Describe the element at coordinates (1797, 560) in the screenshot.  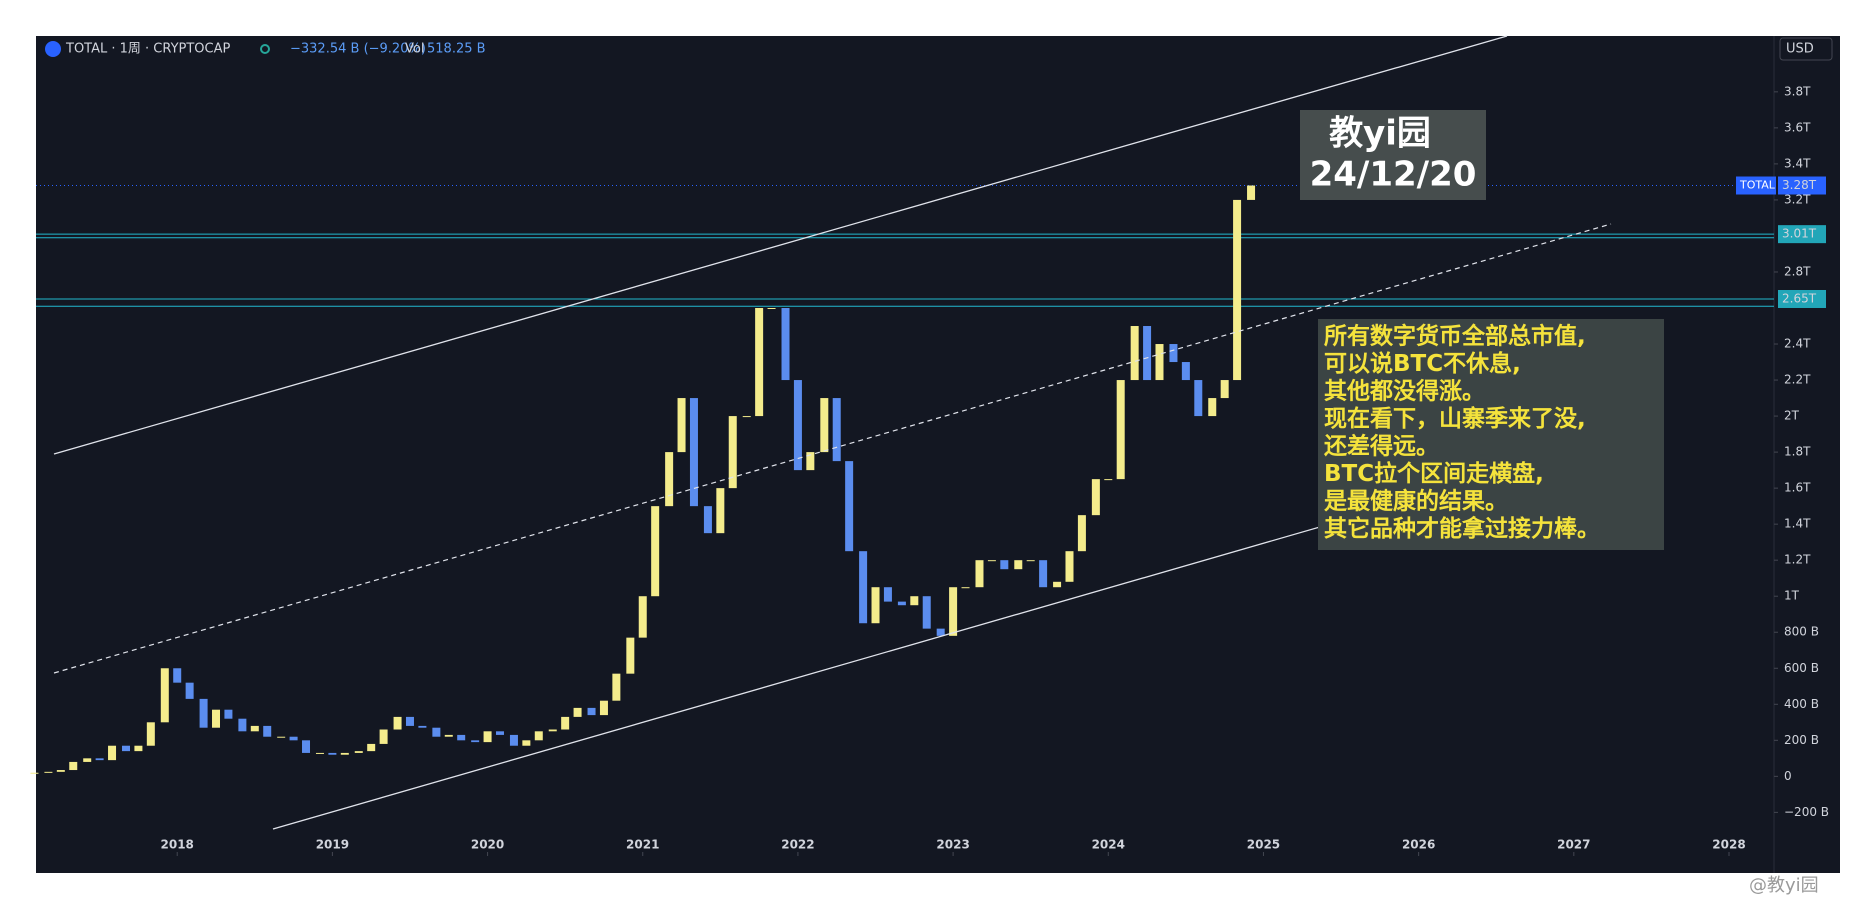
I see `y-tick-label: 1.2T` at that location.